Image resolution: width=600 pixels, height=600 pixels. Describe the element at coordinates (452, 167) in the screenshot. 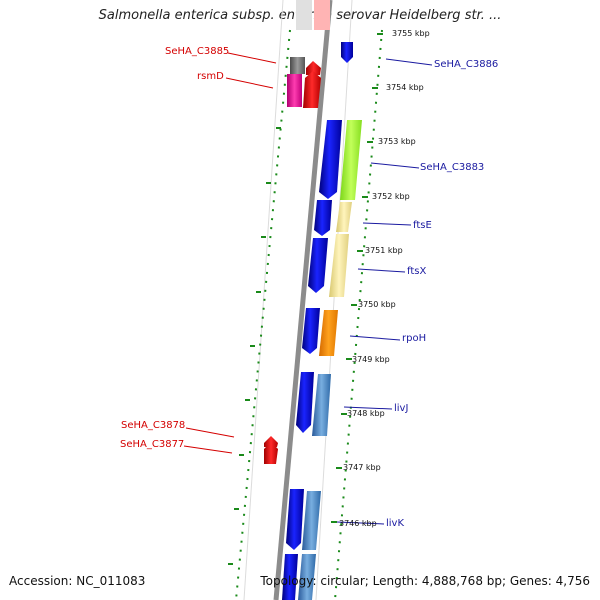

I see `gene-label-seha-c3883: SeHA_C3883` at that location.